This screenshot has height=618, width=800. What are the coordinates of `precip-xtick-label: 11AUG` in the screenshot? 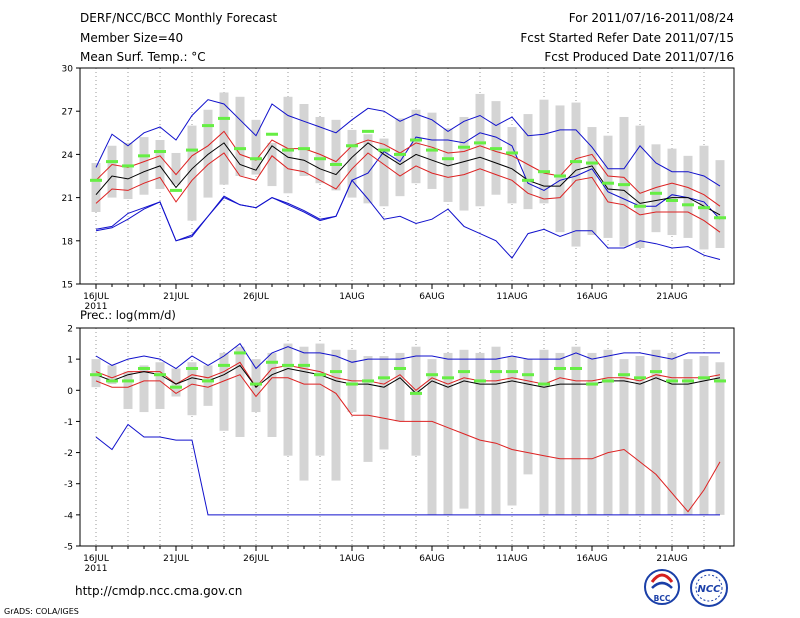 It's located at (511, 559).